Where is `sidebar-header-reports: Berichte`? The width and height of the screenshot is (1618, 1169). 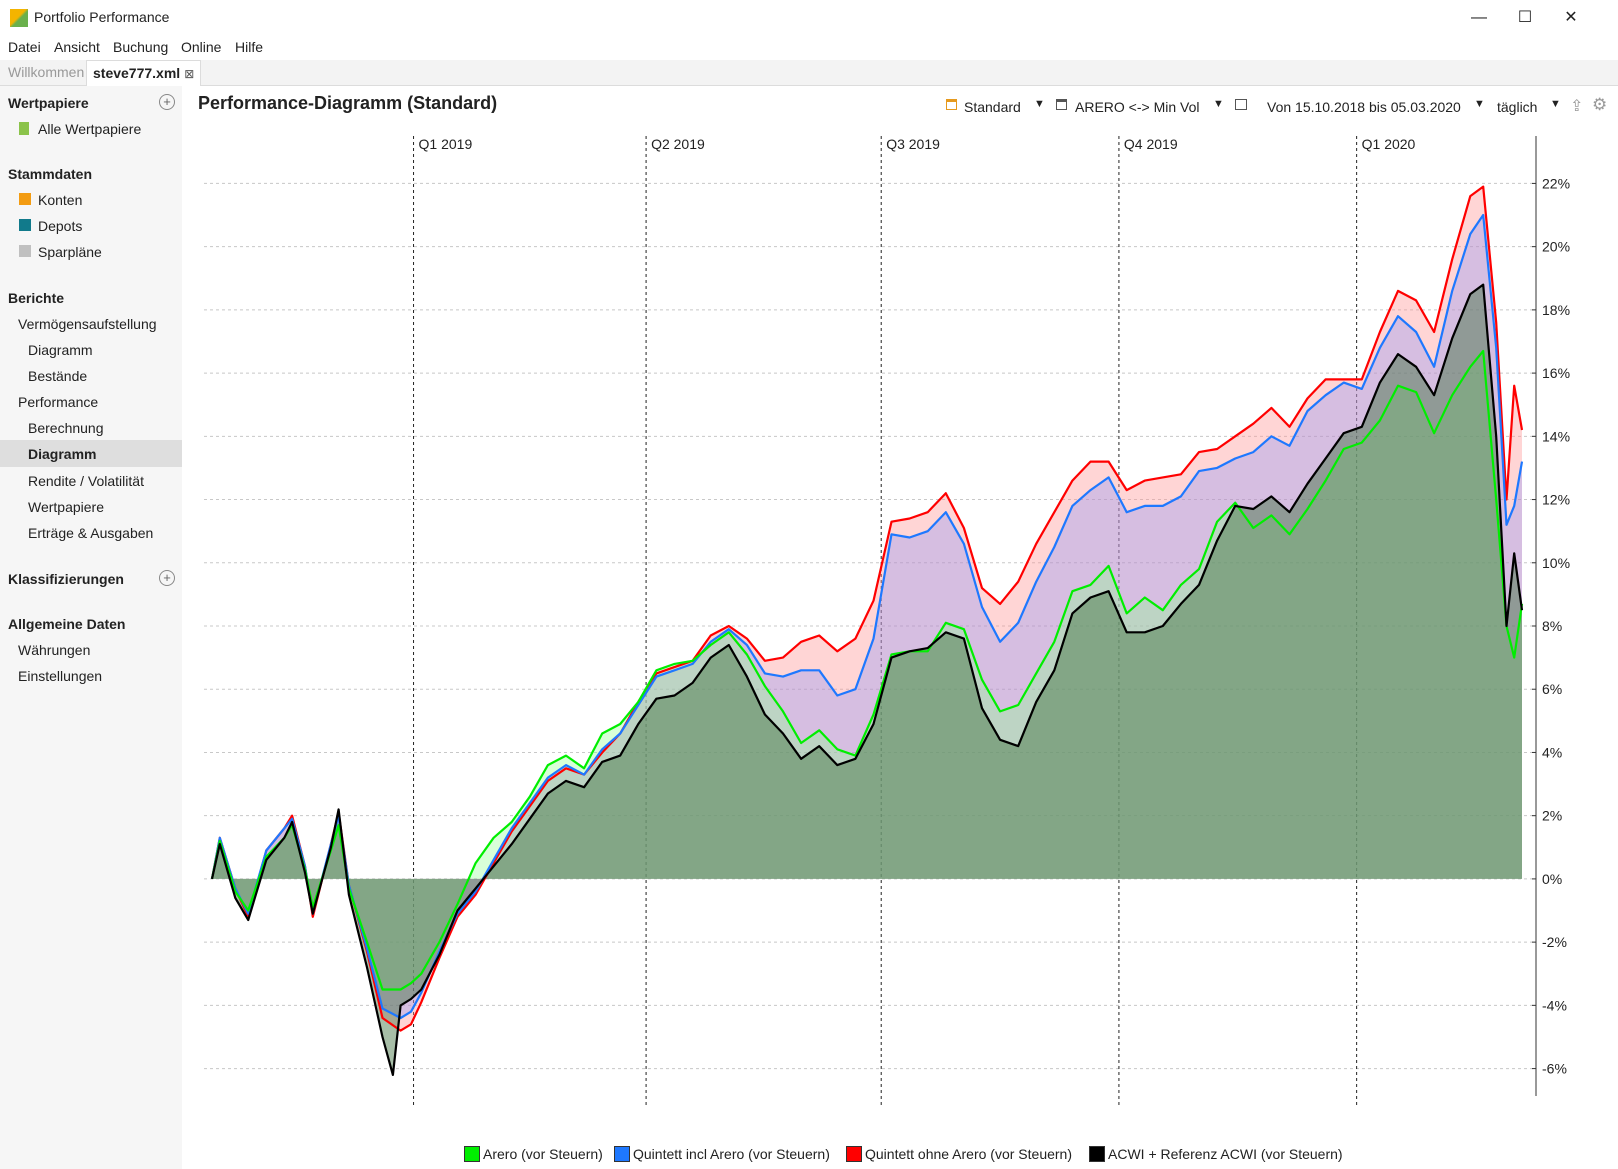 sidebar-header-reports: Berichte is located at coordinates (36, 298).